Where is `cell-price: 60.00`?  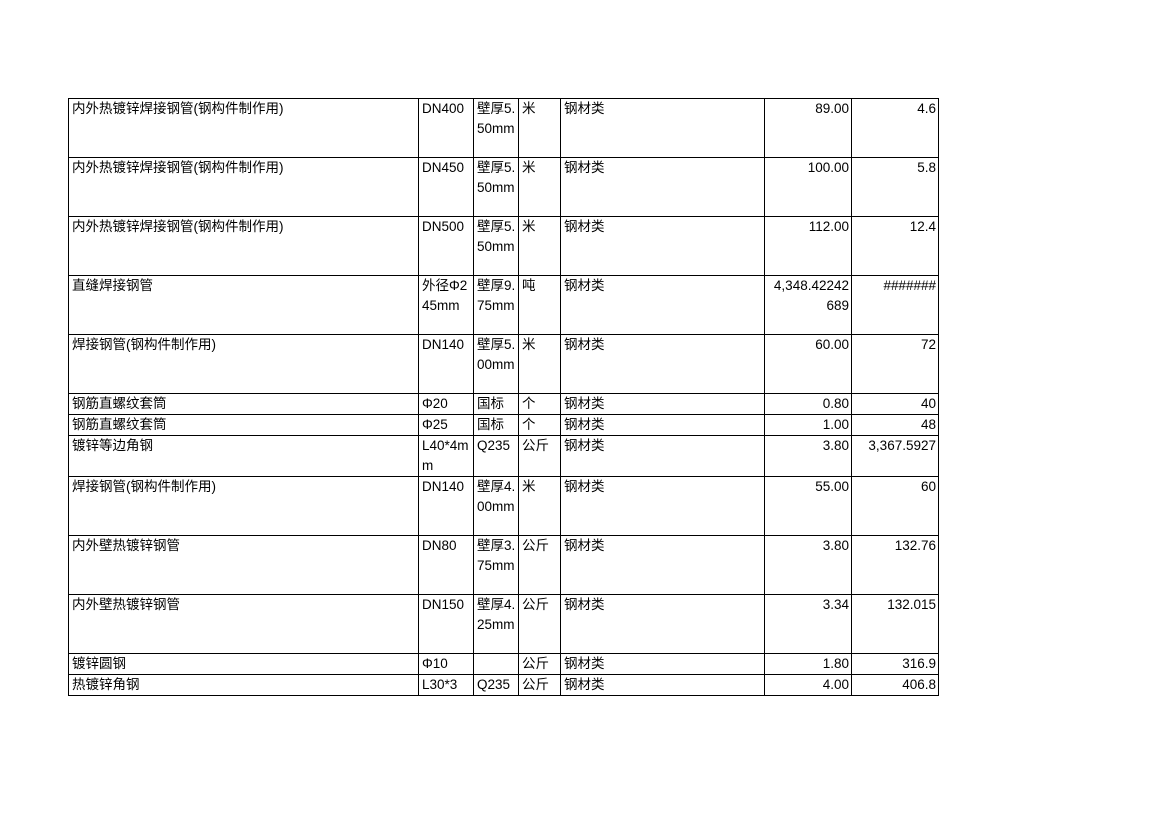 cell-price: 60.00 is located at coordinates (808, 364).